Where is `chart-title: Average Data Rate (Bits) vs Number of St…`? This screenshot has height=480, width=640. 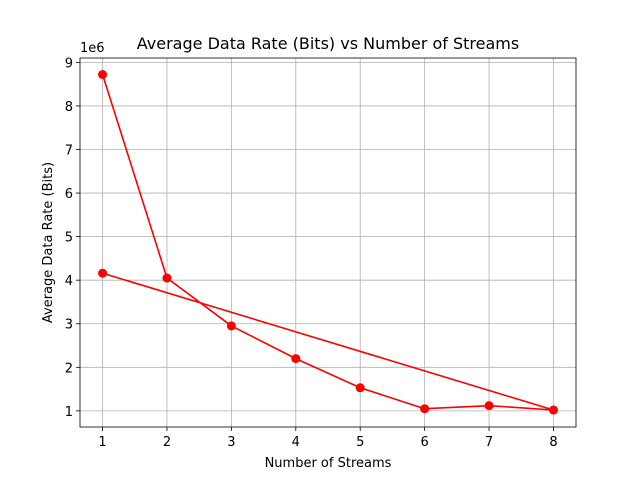 chart-title: Average Data Rate (Bits) vs Number of St… is located at coordinates (328, 43).